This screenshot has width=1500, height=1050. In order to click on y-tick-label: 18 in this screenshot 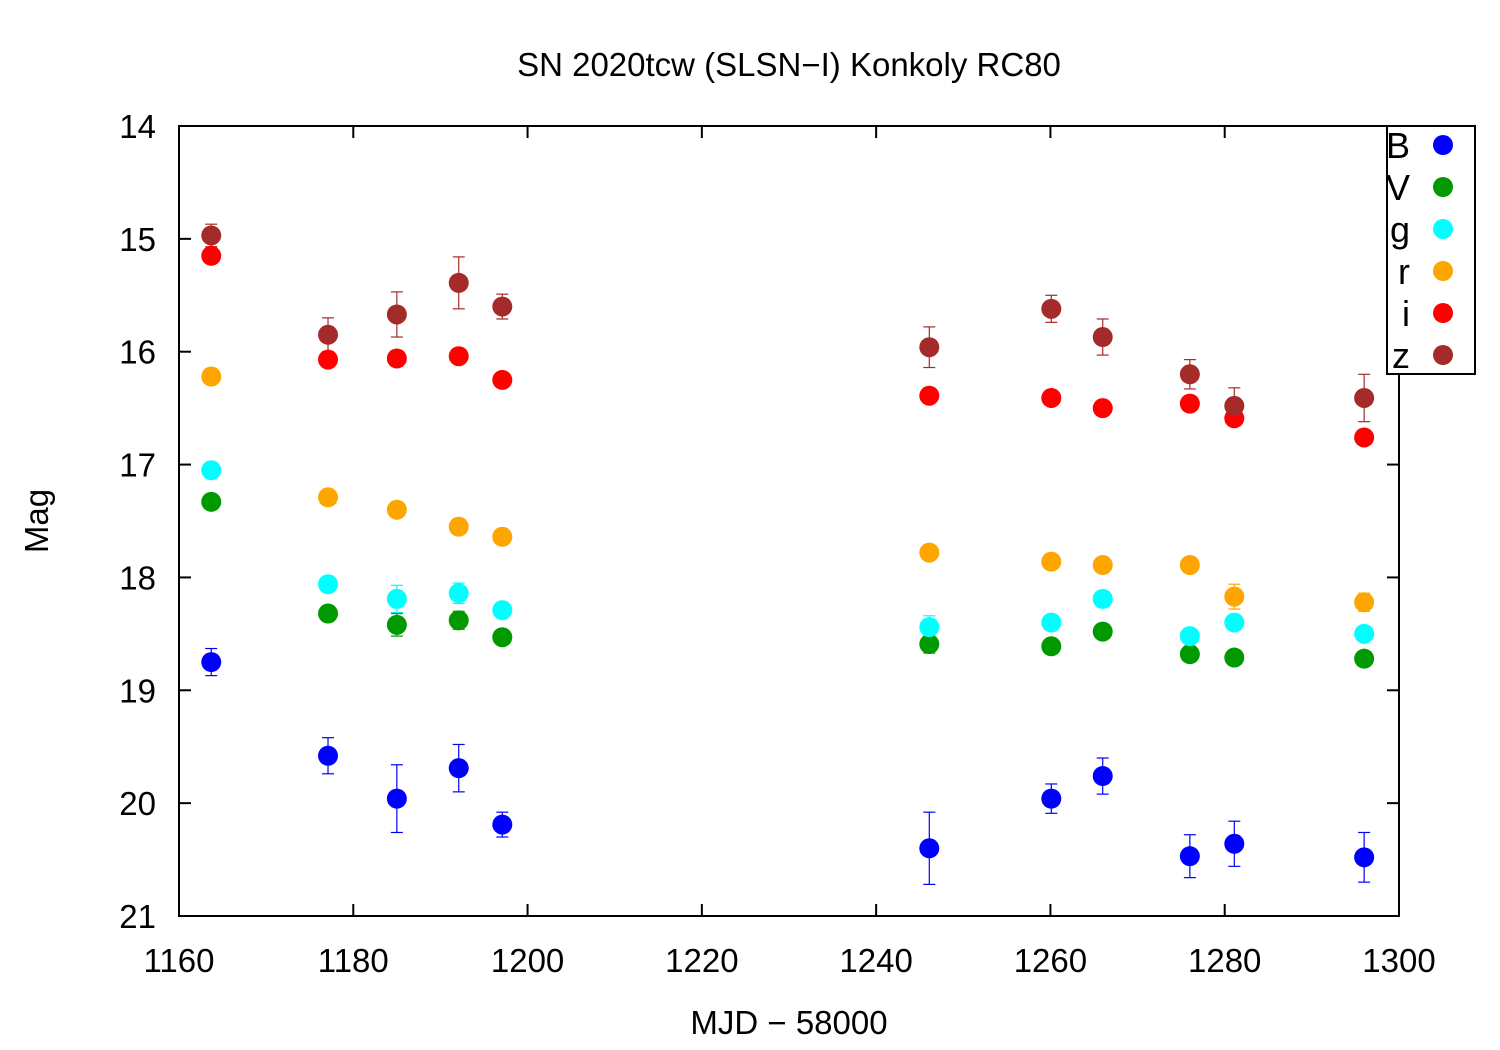, I will do `click(137, 577)`.